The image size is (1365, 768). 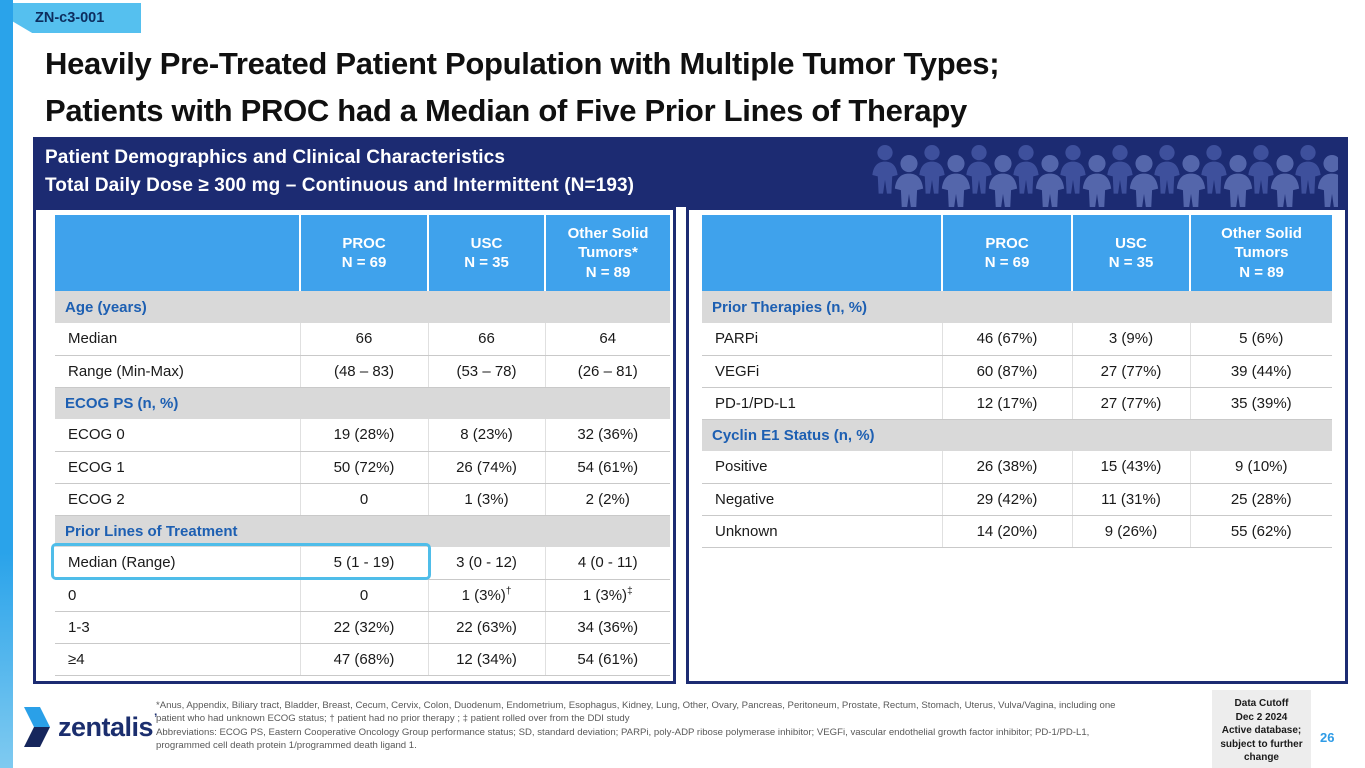 I want to click on cell-value: 12 (34%), so click(x=486, y=659).